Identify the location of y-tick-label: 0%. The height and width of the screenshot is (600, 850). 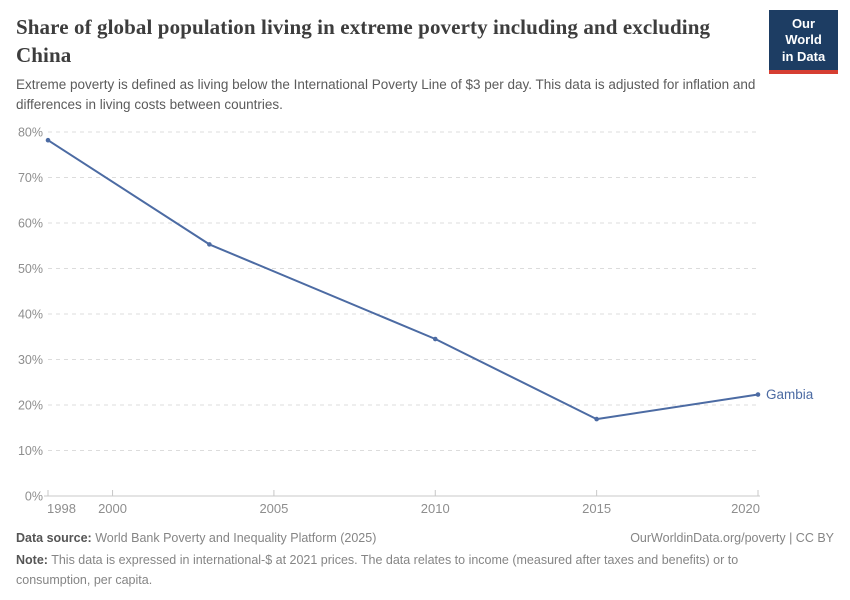
(34, 497).